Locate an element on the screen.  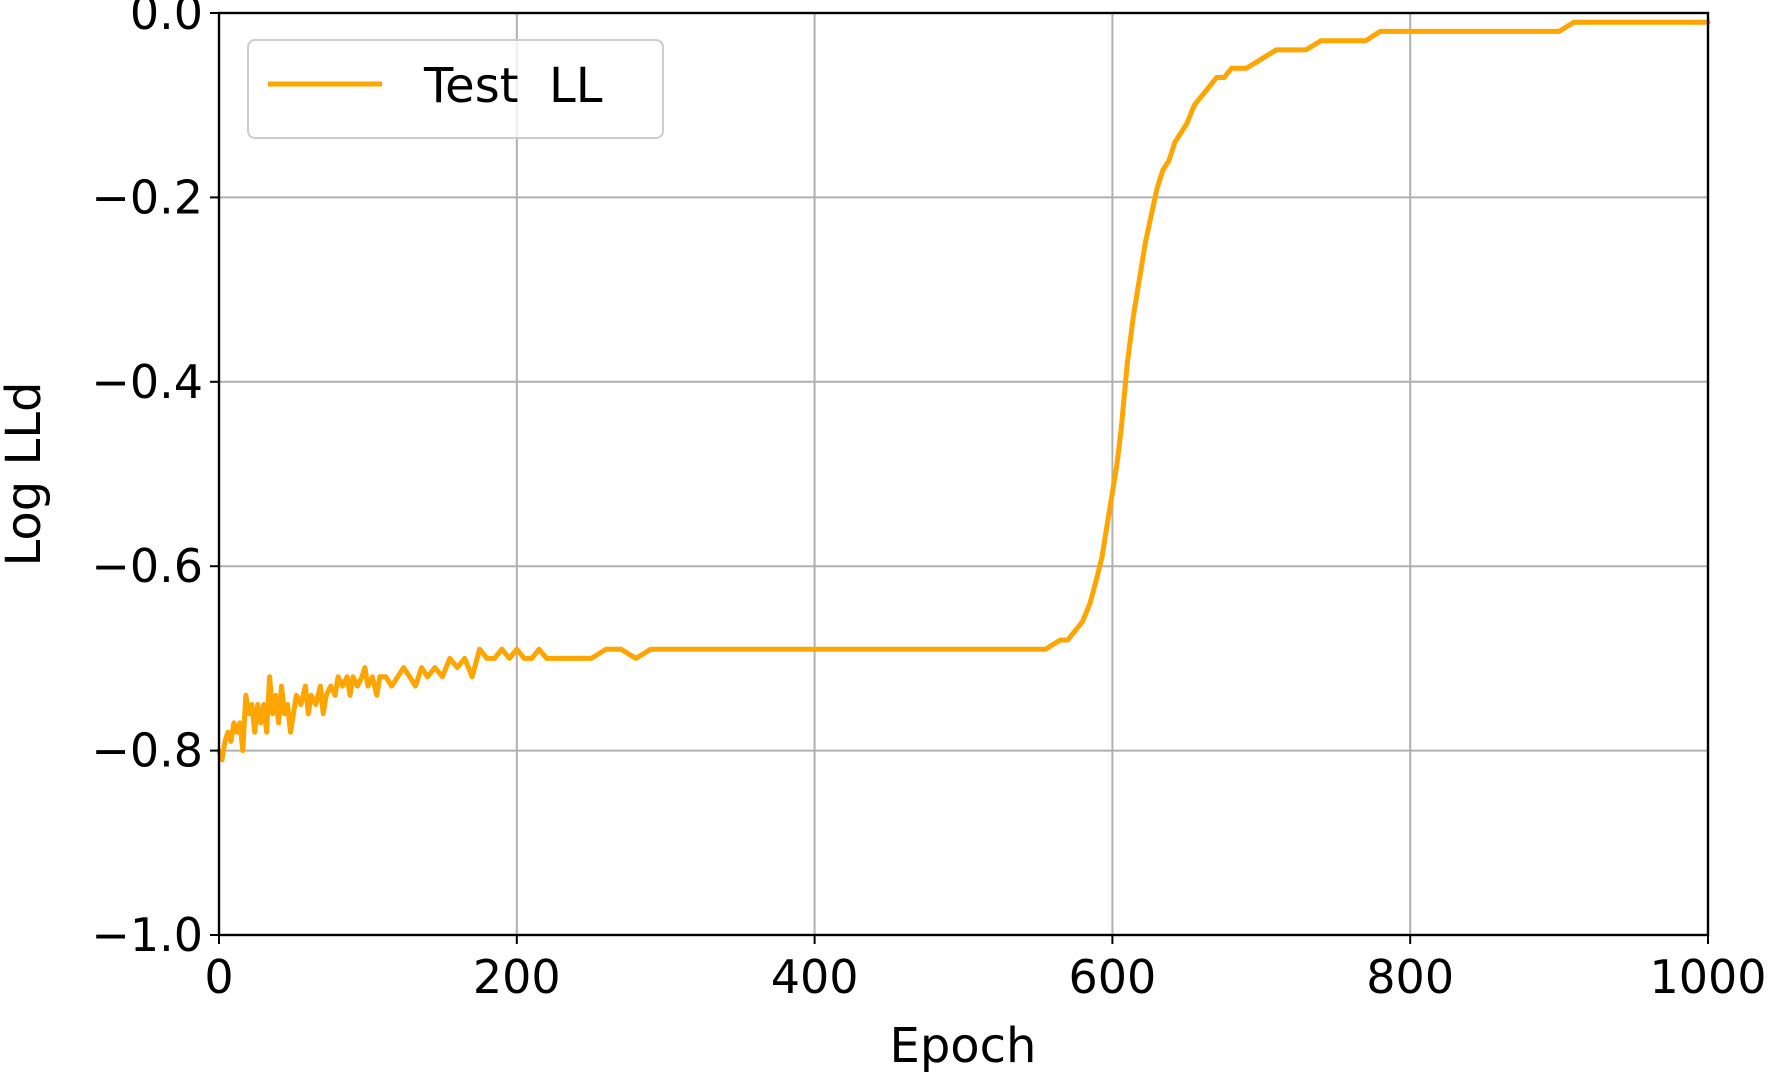
y-tick-label: 0.0 is located at coordinates (166, 20).